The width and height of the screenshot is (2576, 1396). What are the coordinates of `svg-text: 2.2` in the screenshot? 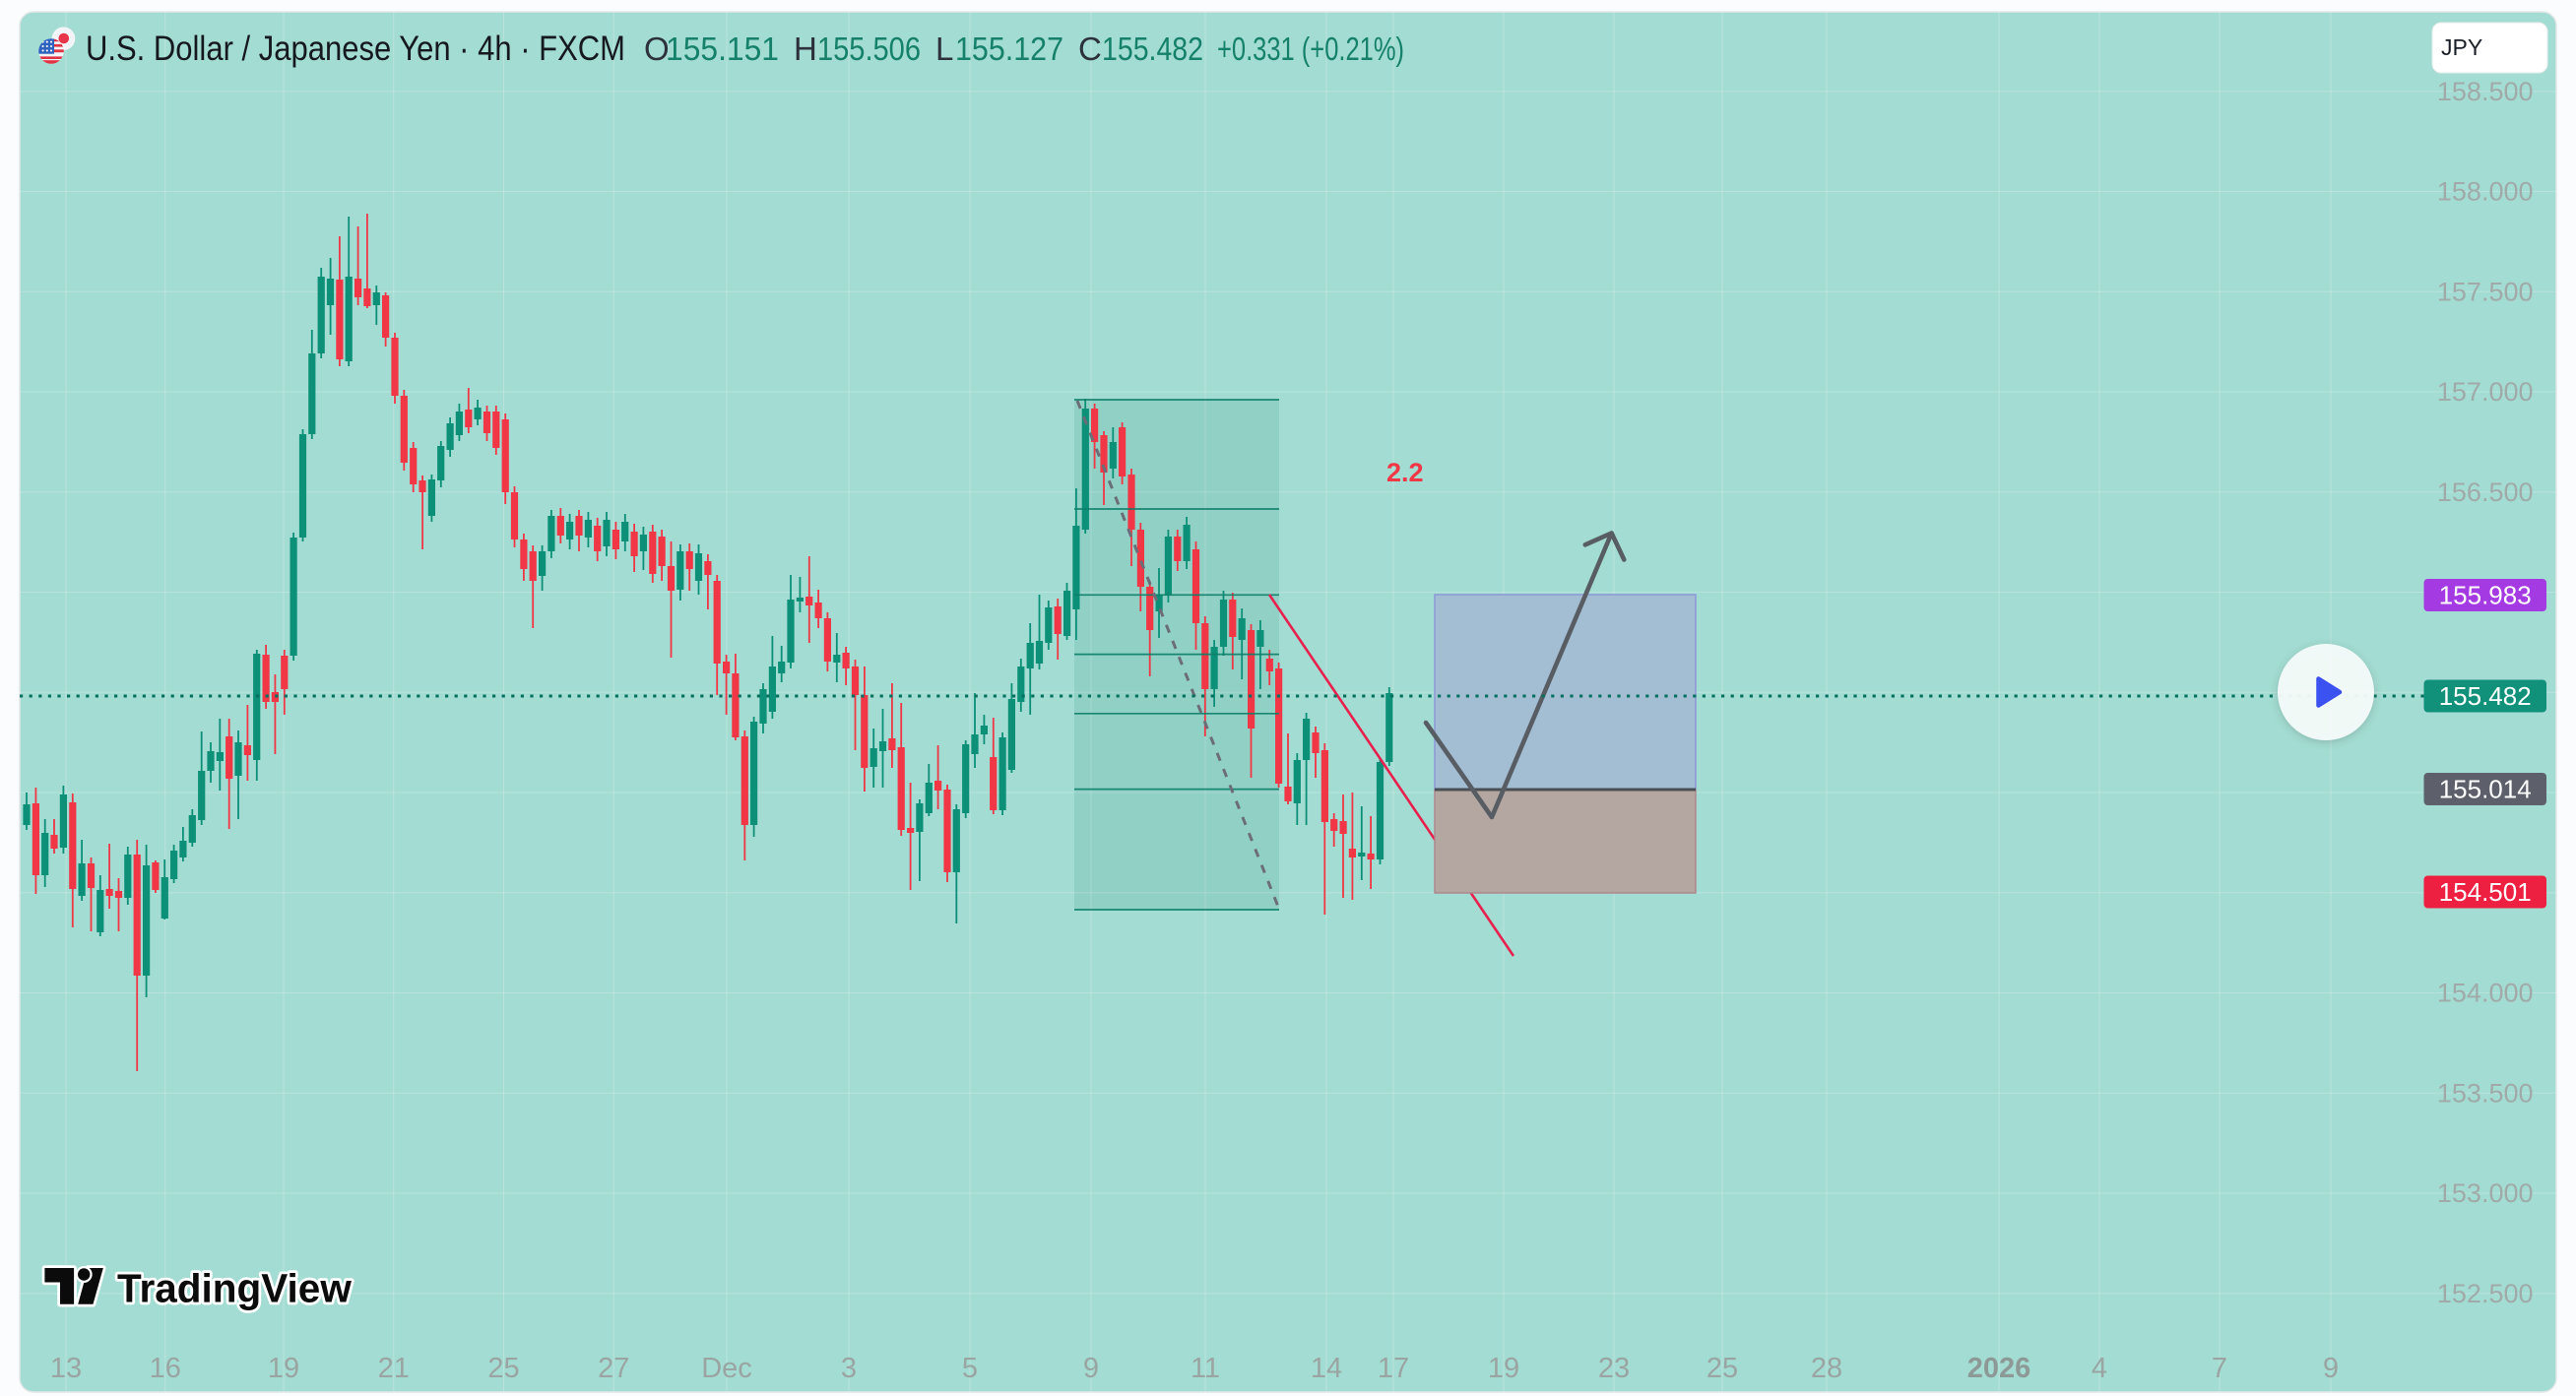 It's located at (1405, 473).